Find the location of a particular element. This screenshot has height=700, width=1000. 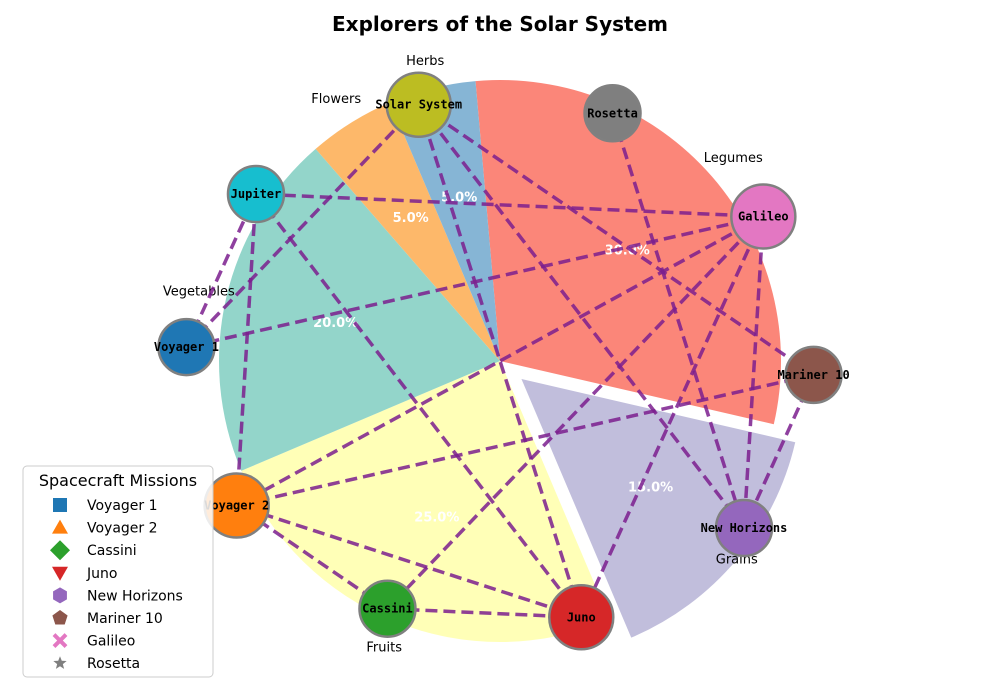

node-label-solar-system: Solar System is located at coordinates (418, 105).